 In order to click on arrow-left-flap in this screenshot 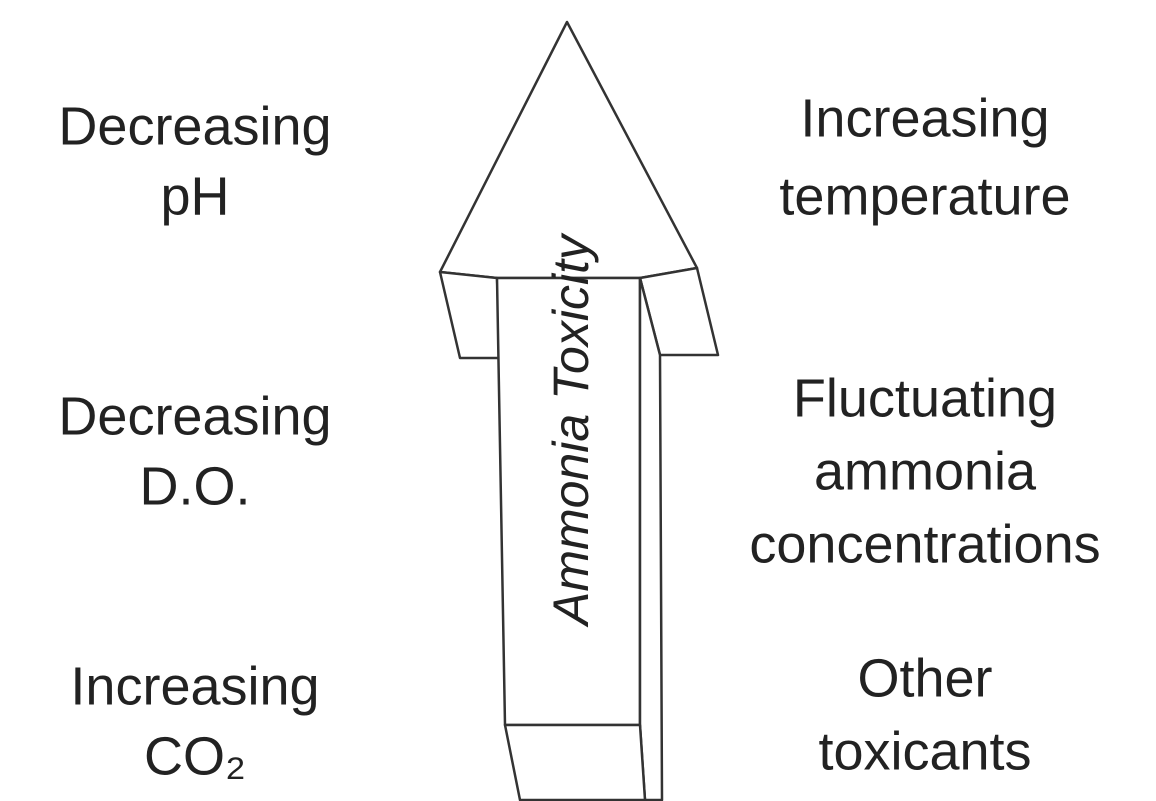, I will do `click(470, 315)`.